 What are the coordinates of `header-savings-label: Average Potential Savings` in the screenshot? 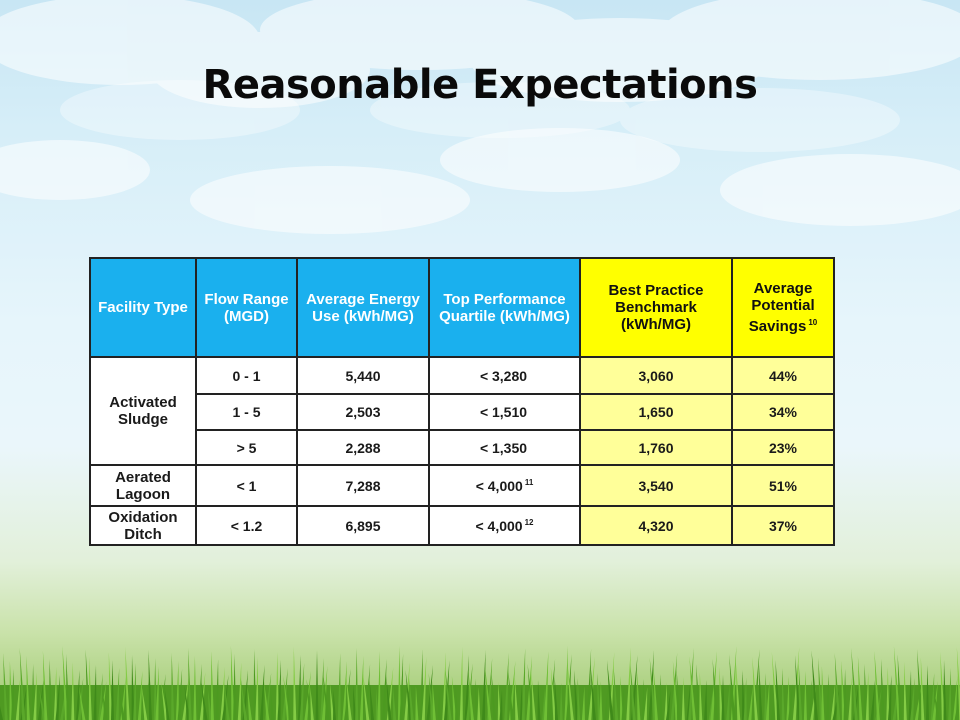 It's located at (781, 307).